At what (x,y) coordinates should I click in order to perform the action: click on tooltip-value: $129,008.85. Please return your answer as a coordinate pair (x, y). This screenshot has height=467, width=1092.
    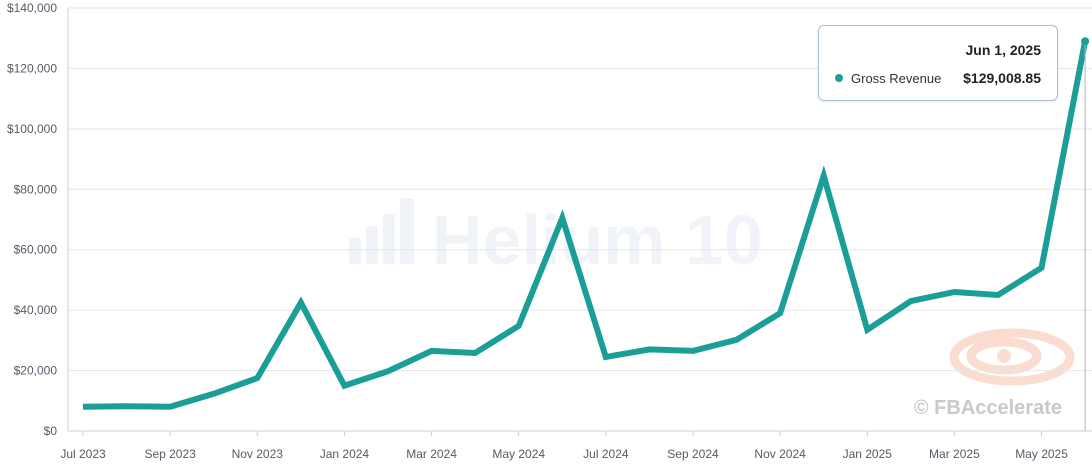
    Looking at the image, I should click on (1002, 78).